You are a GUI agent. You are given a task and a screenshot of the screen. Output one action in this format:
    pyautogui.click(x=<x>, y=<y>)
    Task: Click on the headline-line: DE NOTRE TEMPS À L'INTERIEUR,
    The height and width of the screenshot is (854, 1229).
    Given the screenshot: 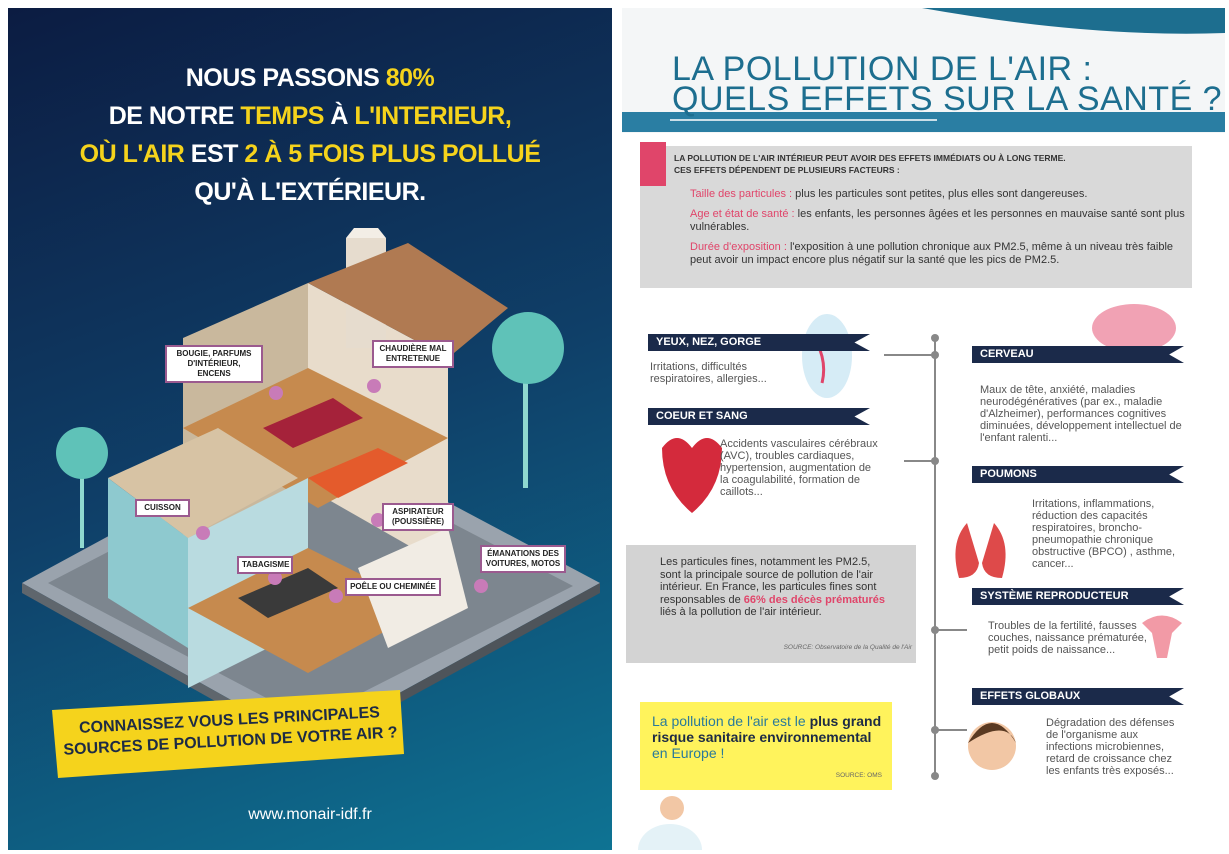 What is the action you would take?
    pyautogui.click(x=310, y=116)
    